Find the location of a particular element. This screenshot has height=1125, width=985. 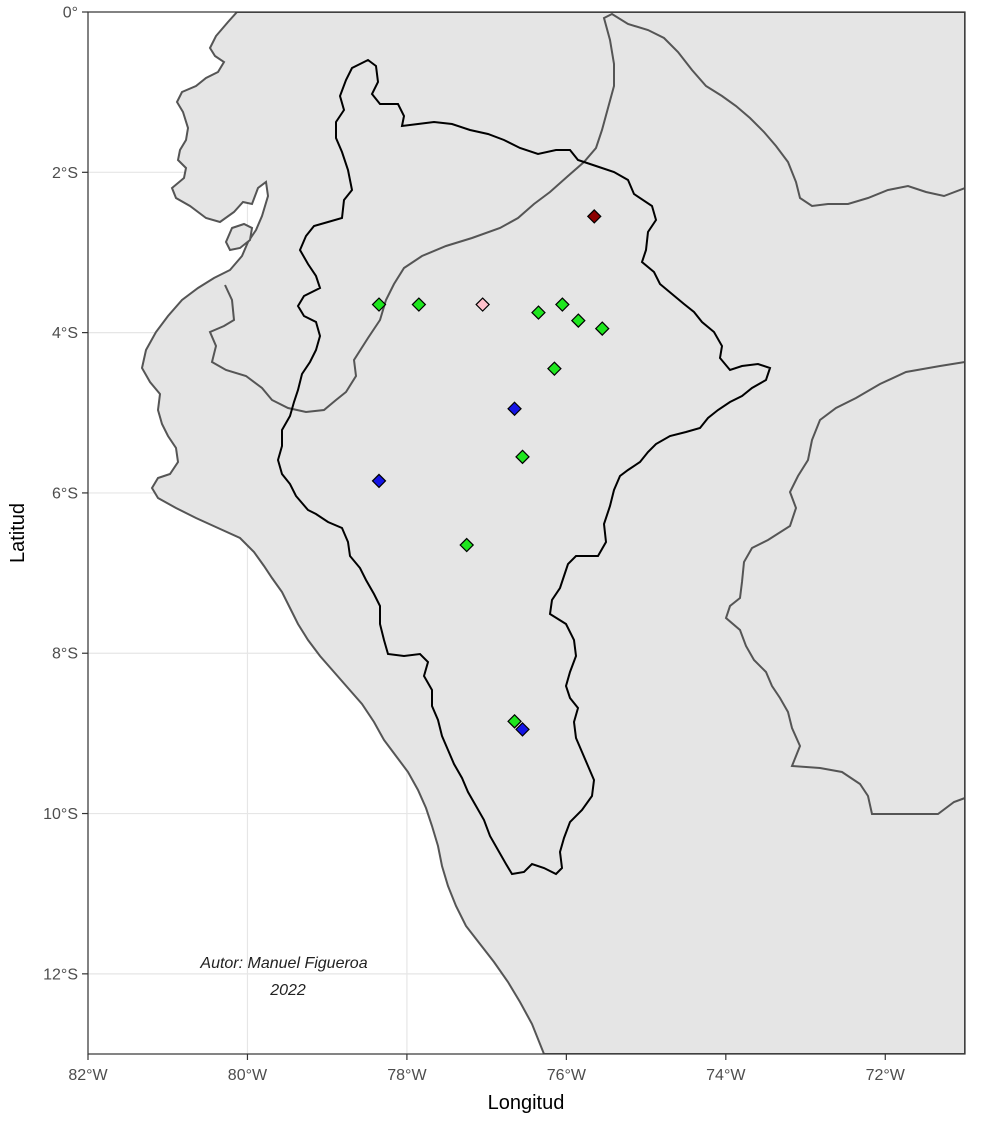

station-marker-pink is located at coordinates (482, 304).